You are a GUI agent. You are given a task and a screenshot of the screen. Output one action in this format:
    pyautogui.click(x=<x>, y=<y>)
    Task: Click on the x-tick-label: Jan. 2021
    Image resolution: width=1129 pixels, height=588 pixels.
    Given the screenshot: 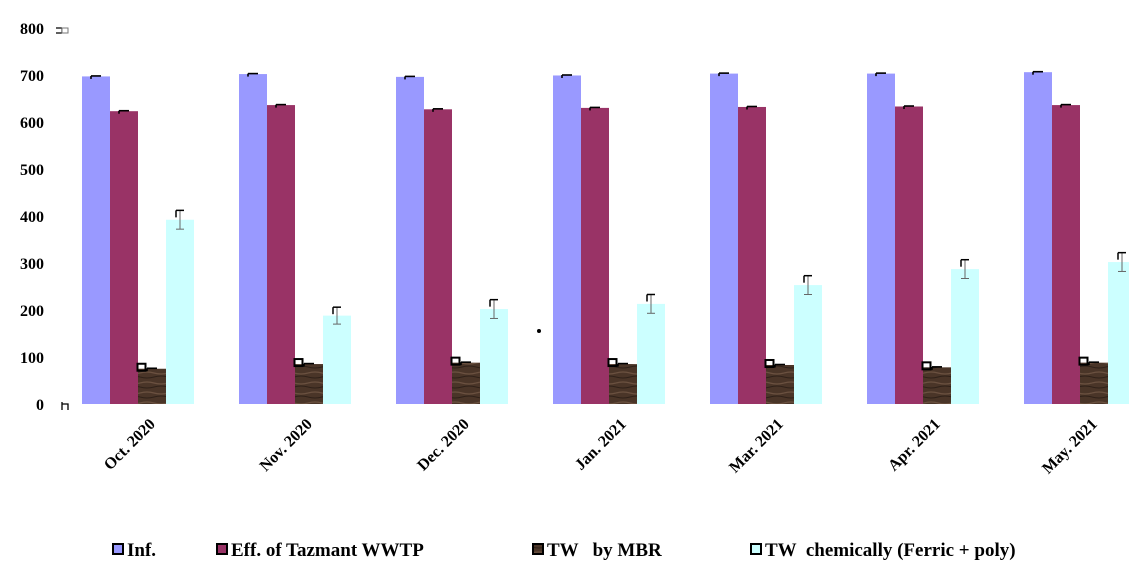 What is the action you would take?
    pyautogui.click(x=601, y=445)
    